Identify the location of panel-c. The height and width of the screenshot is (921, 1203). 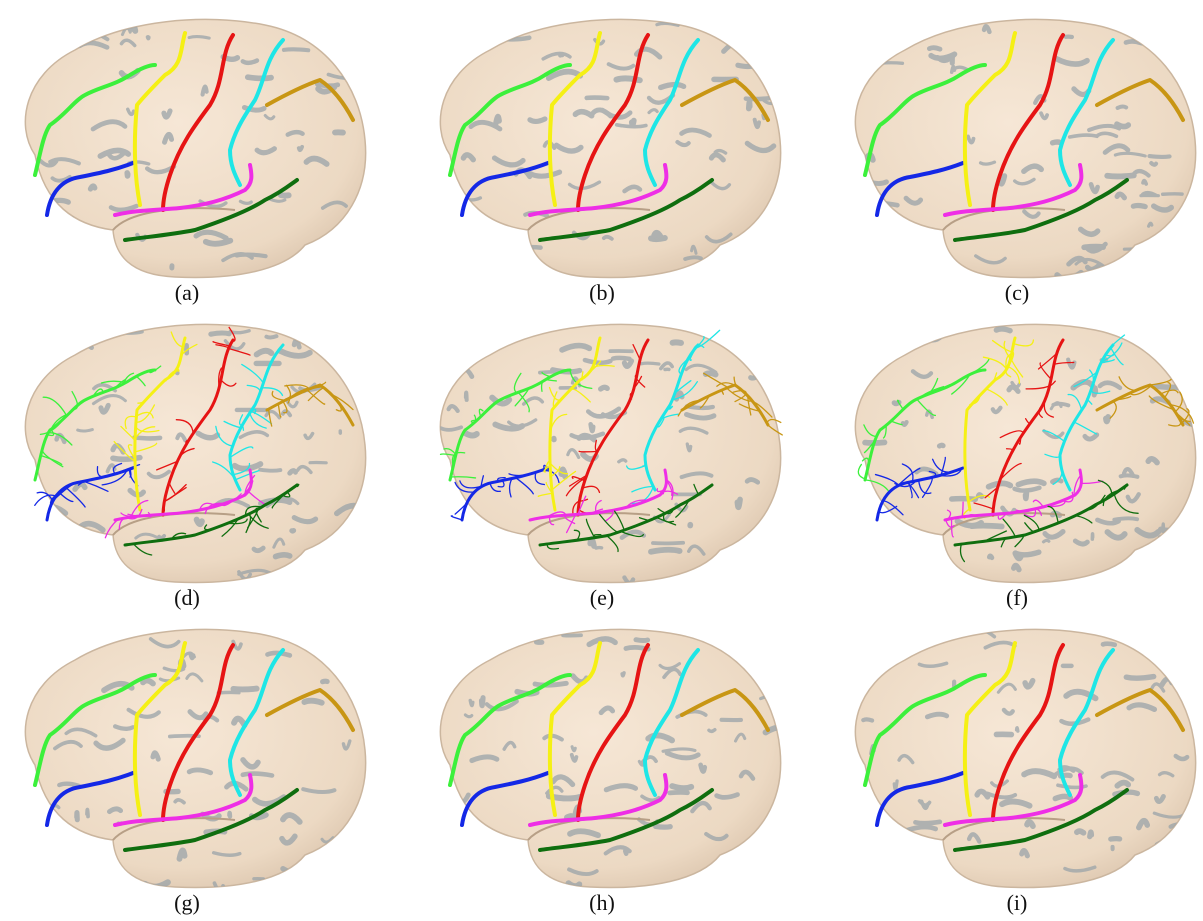
(1017, 147).